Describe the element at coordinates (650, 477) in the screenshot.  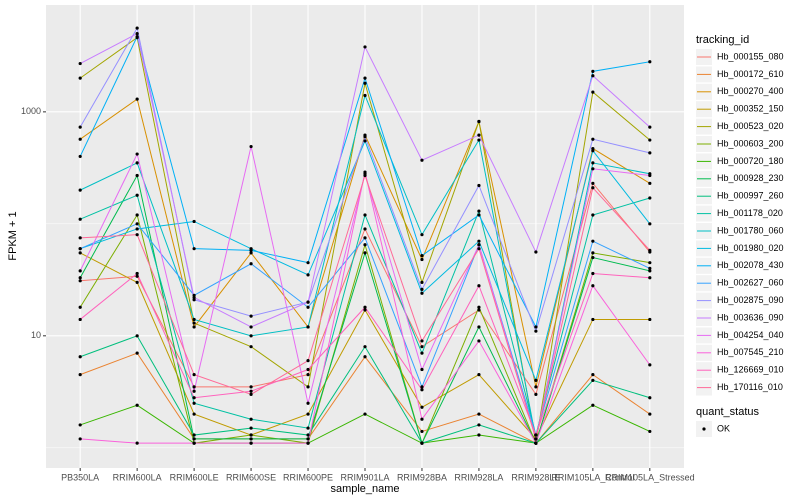
I see `x-tick-label: RRIM105LA_Stressed` at that location.